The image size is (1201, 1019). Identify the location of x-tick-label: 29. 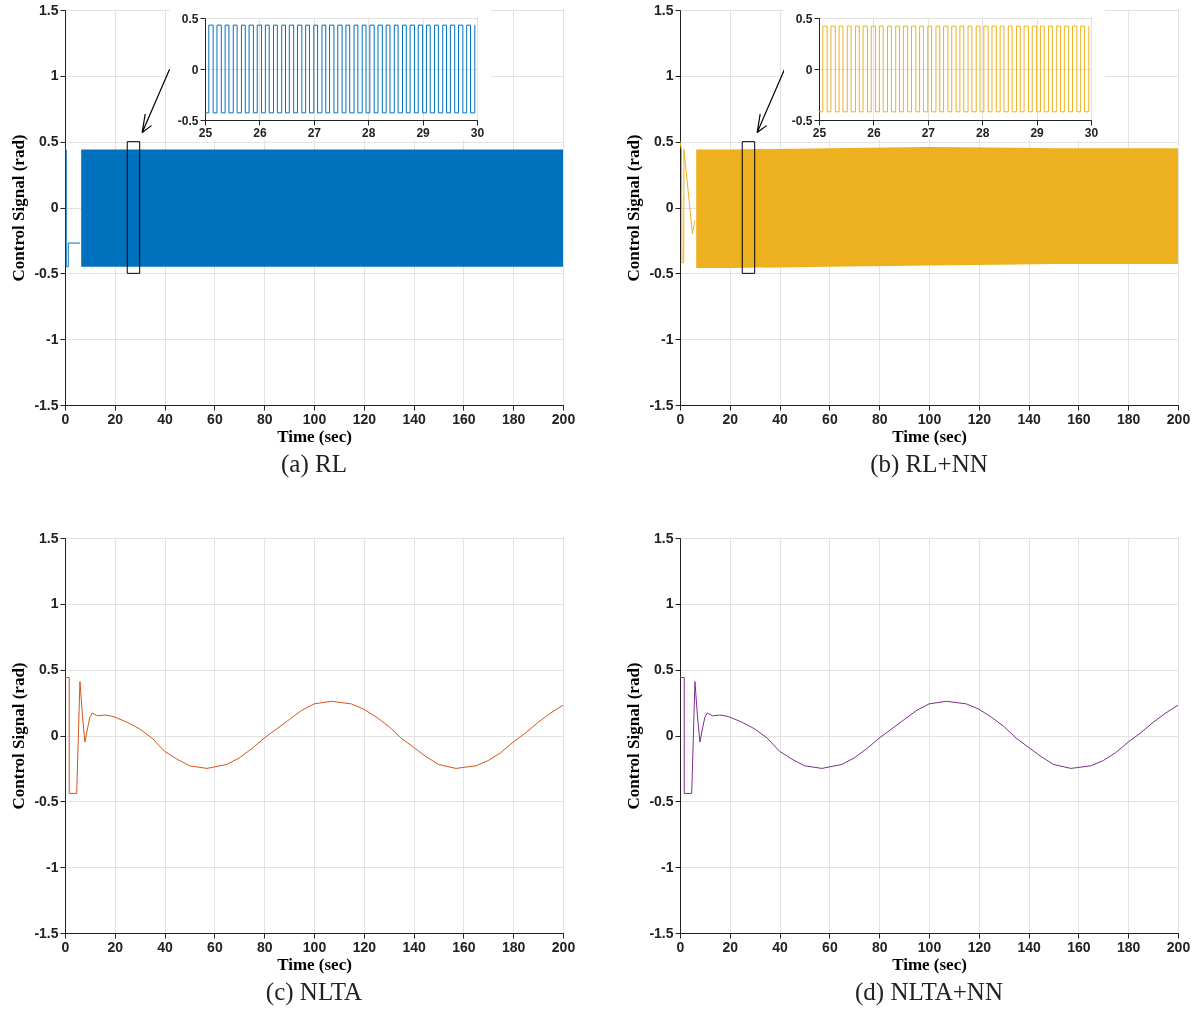
(1037, 132).